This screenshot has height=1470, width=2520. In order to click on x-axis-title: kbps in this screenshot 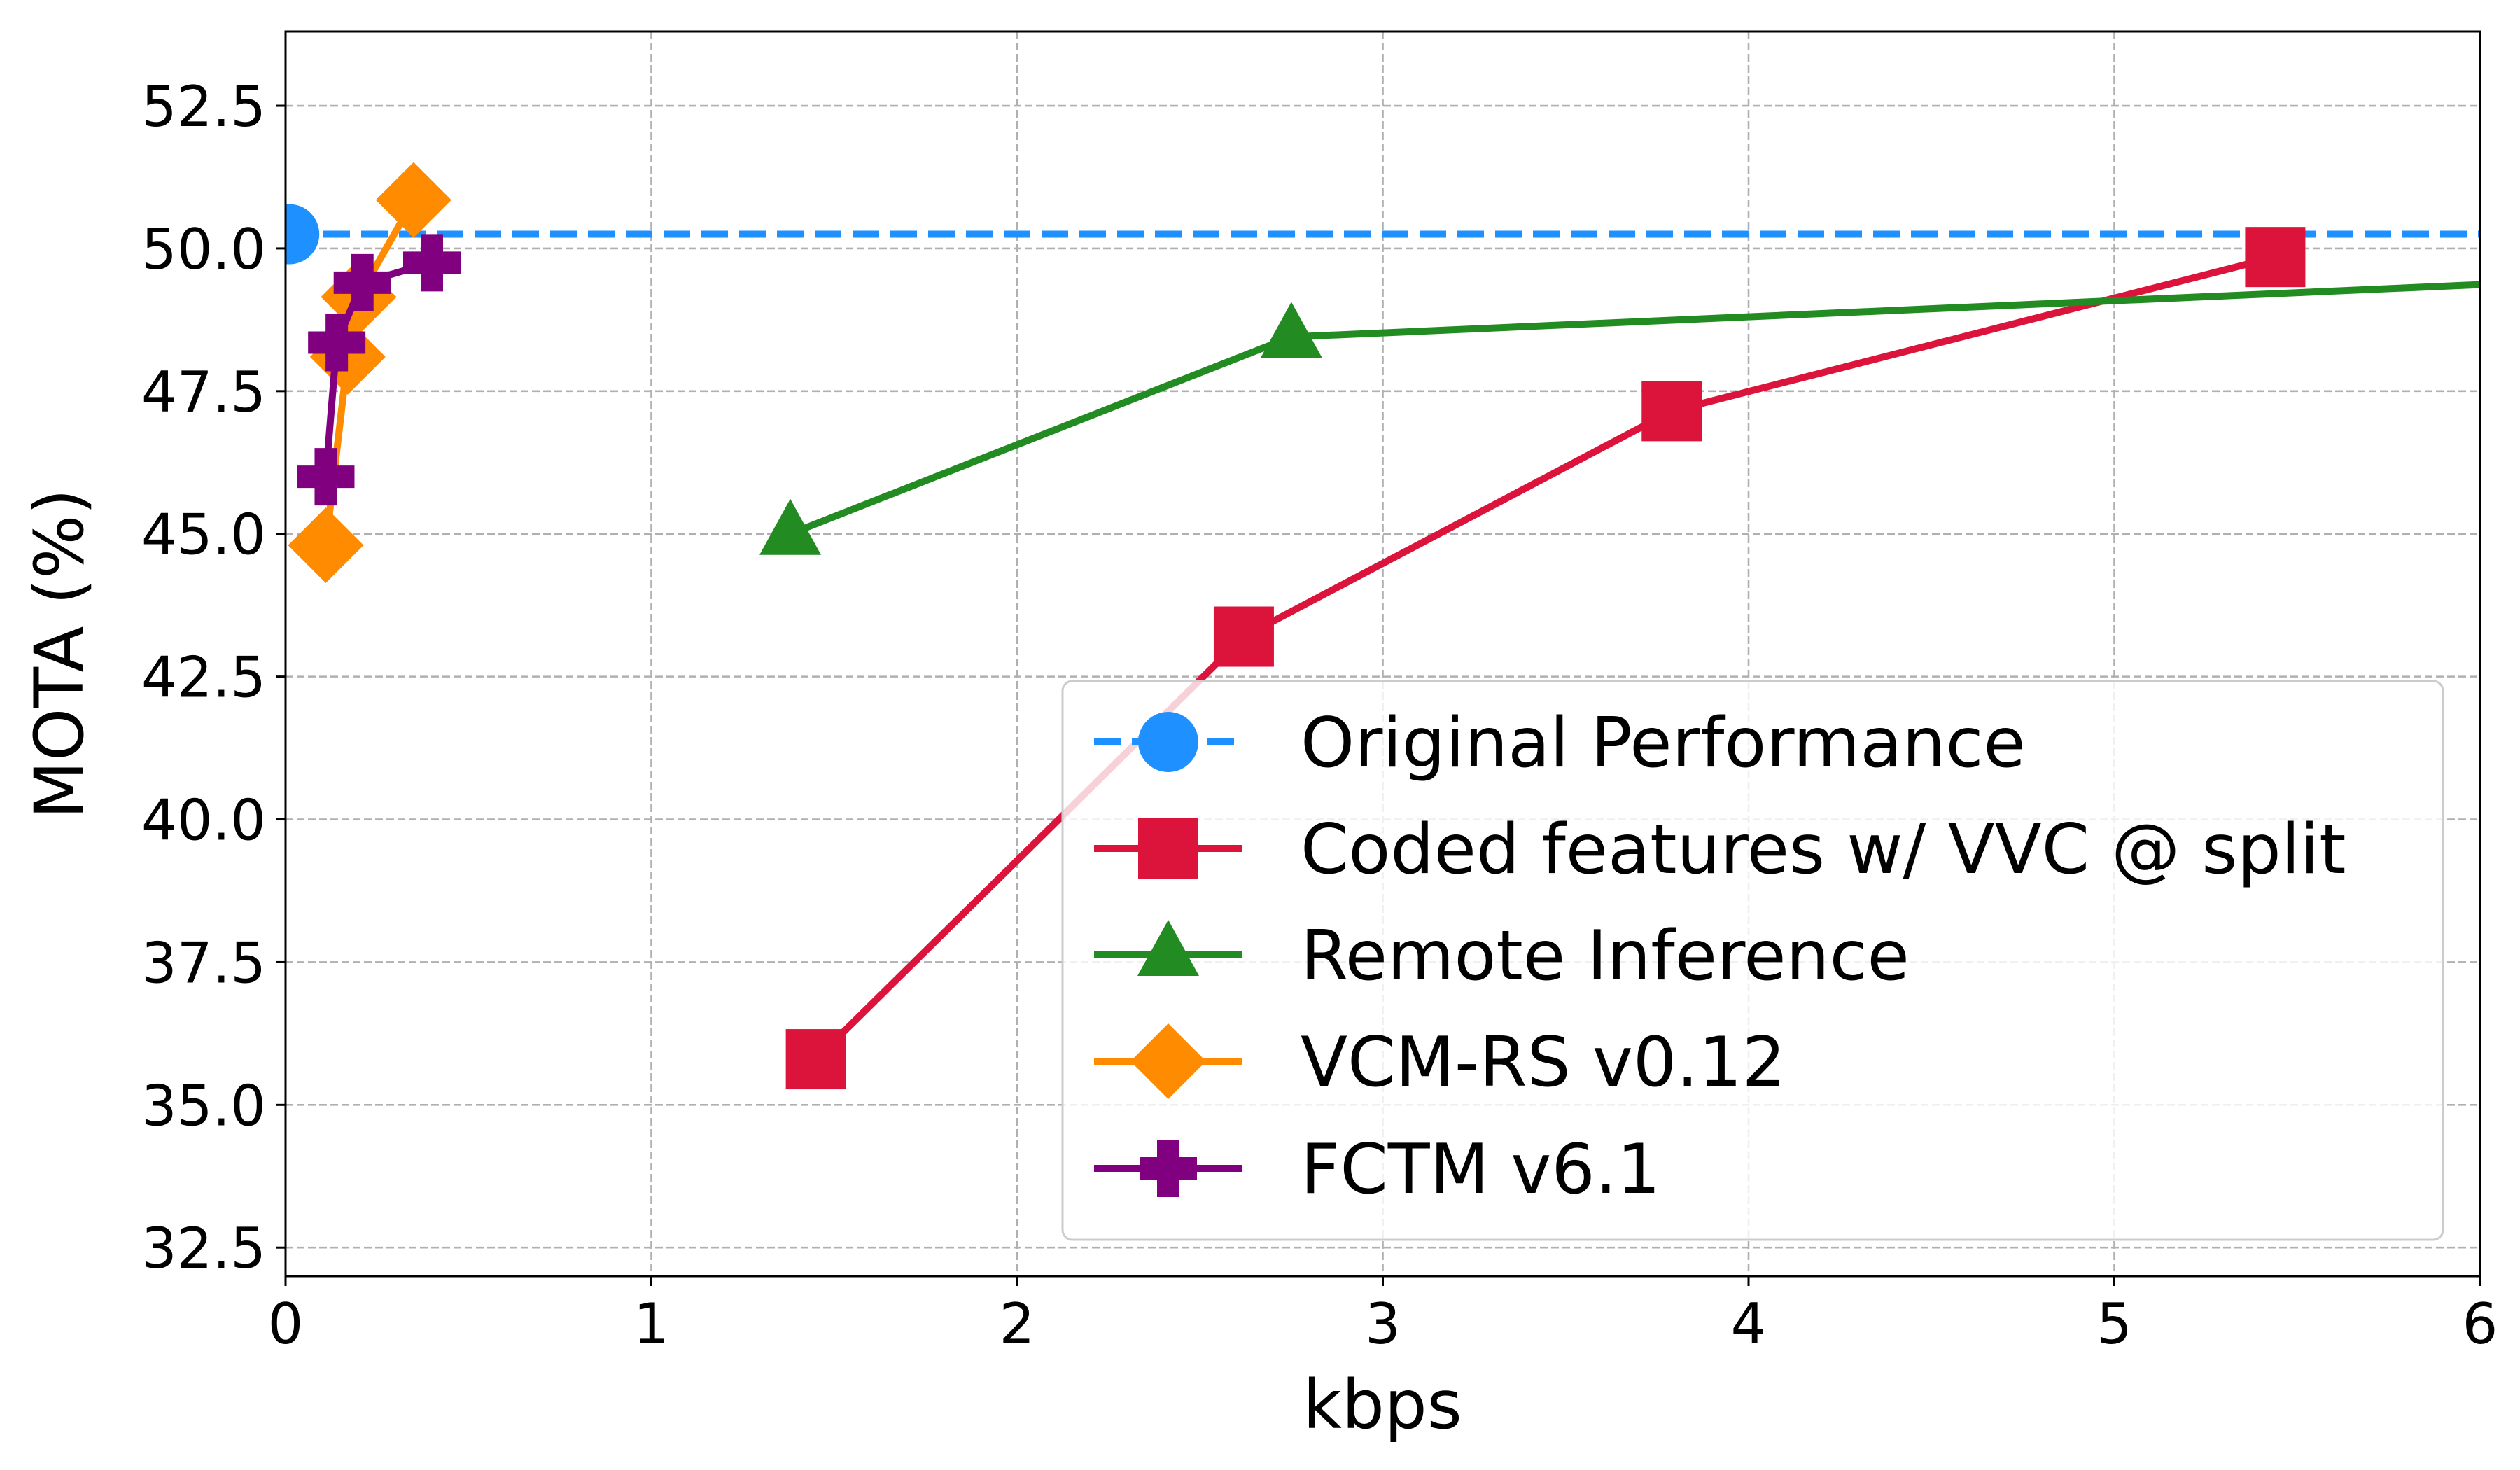, I will do `click(1382, 1405)`.